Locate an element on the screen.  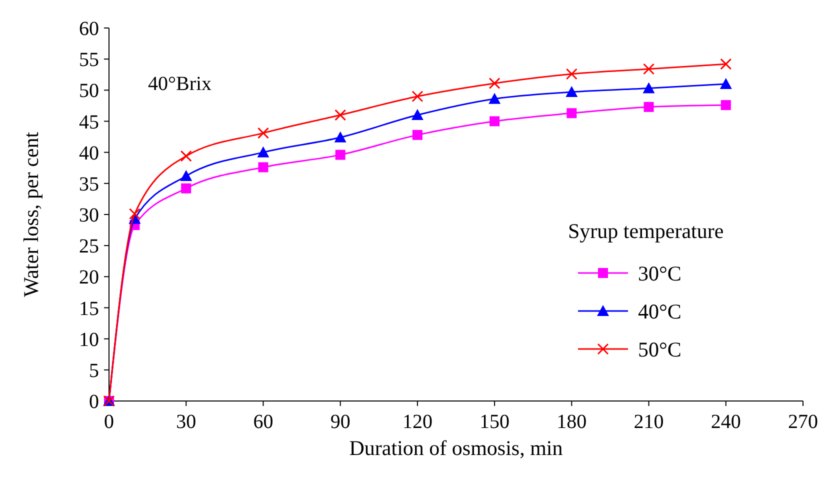
x-tick-label: 30 is located at coordinates (186, 422).